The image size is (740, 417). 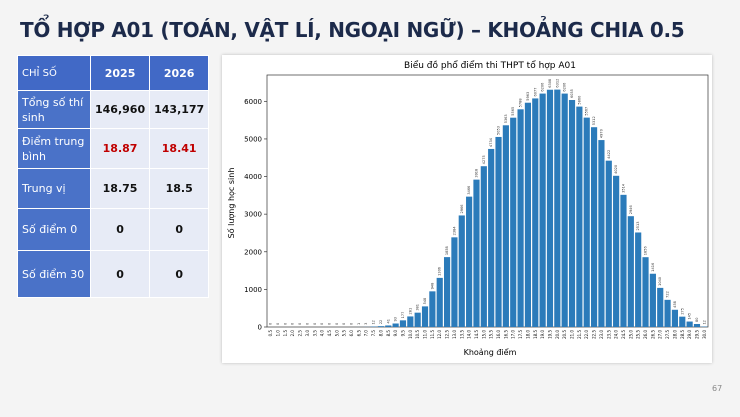 What do you see at coordinates (521, 102) in the screenshot?
I see `data-label: 5788` at bounding box center [521, 102].